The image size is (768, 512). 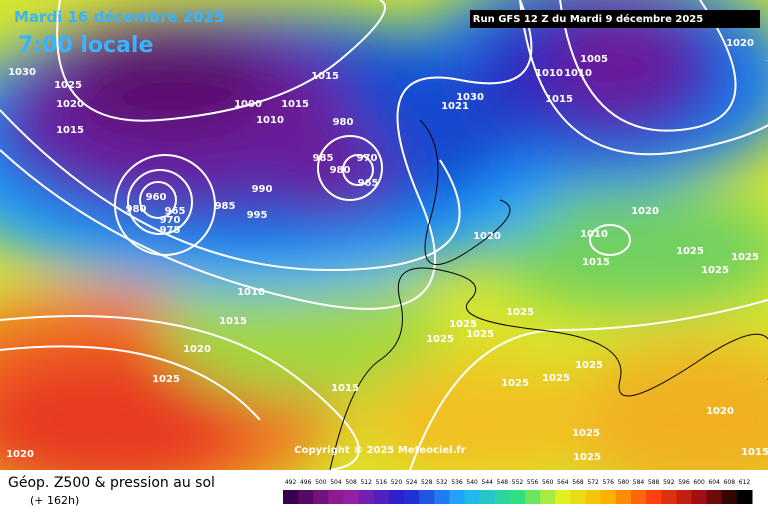 What do you see at coordinates (455, 106) in the screenshot?
I see `isobar-label: 1021` at bounding box center [455, 106].